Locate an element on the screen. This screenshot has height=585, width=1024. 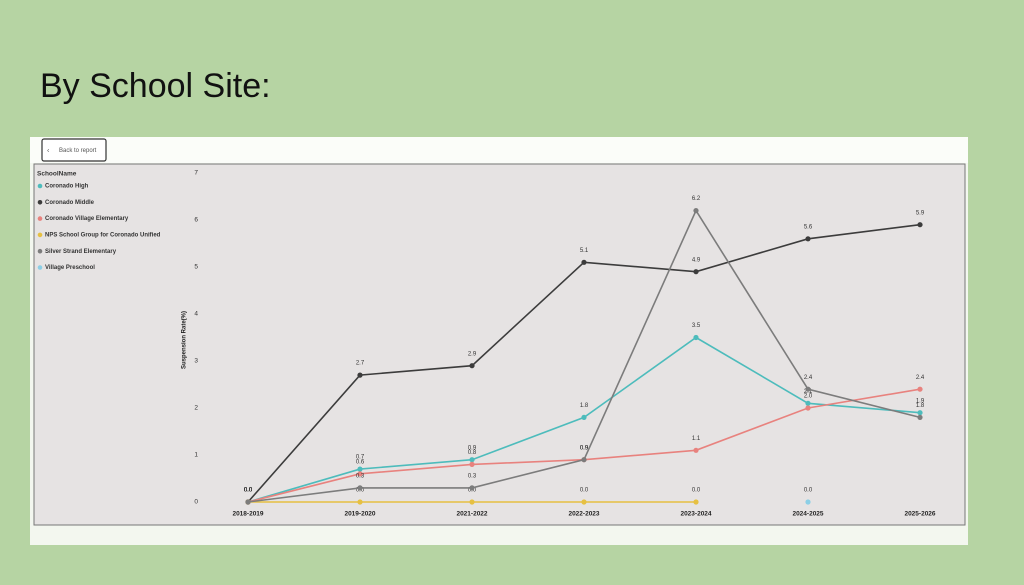
data-label: 2.7 is located at coordinates (360, 364).